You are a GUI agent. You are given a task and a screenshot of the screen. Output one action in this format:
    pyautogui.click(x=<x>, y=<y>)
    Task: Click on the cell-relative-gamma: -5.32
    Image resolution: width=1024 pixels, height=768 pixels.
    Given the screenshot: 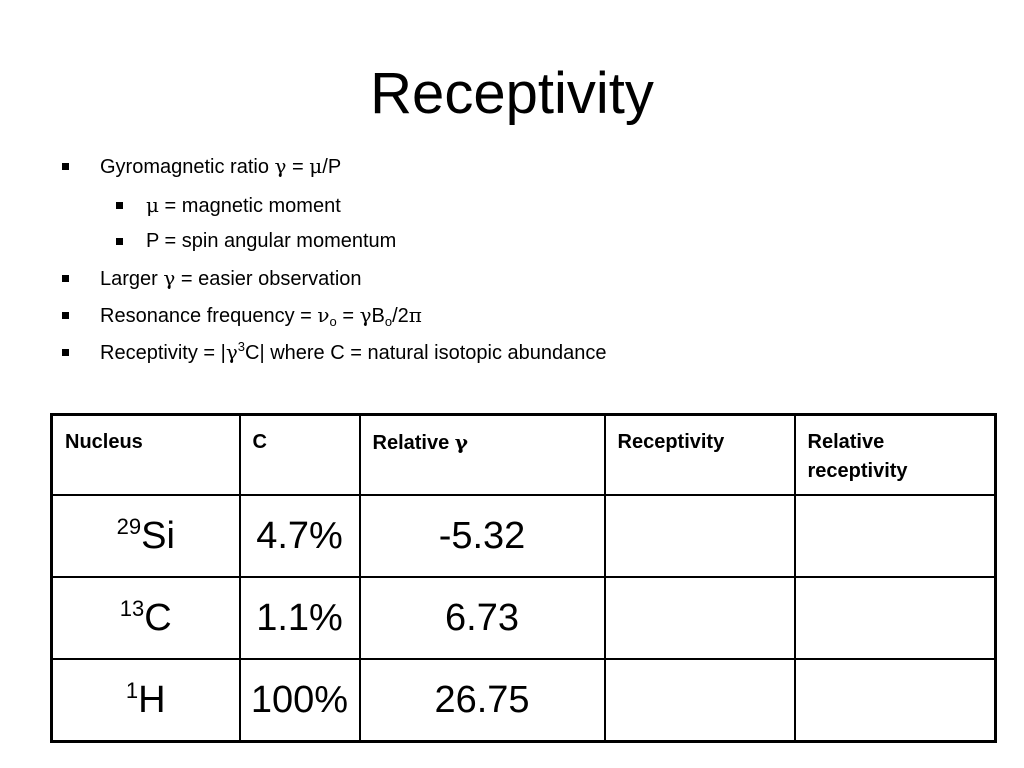 What is the action you would take?
    pyautogui.click(x=482, y=535)
    